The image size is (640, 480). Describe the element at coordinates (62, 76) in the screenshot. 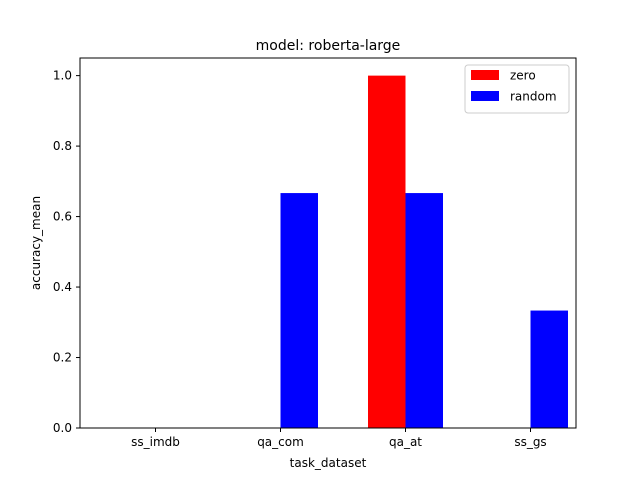

I see `y-tick-label: 1.0` at that location.